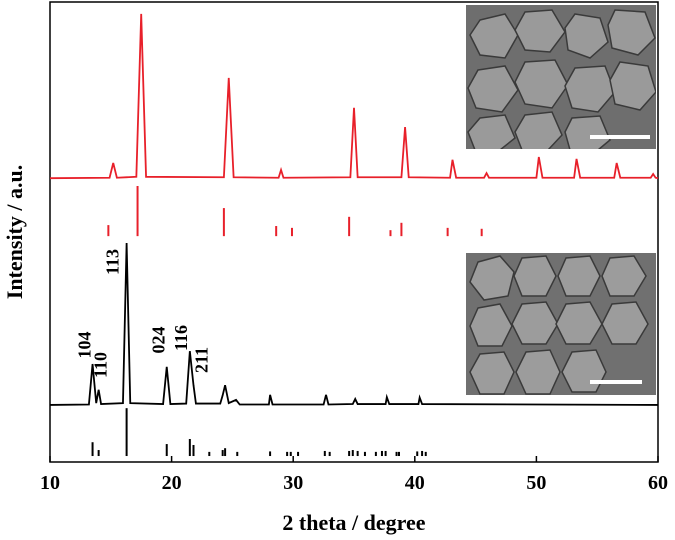  Describe the element at coordinates (50, 483) in the screenshot. I see `x-tick-label: 10` at that location.